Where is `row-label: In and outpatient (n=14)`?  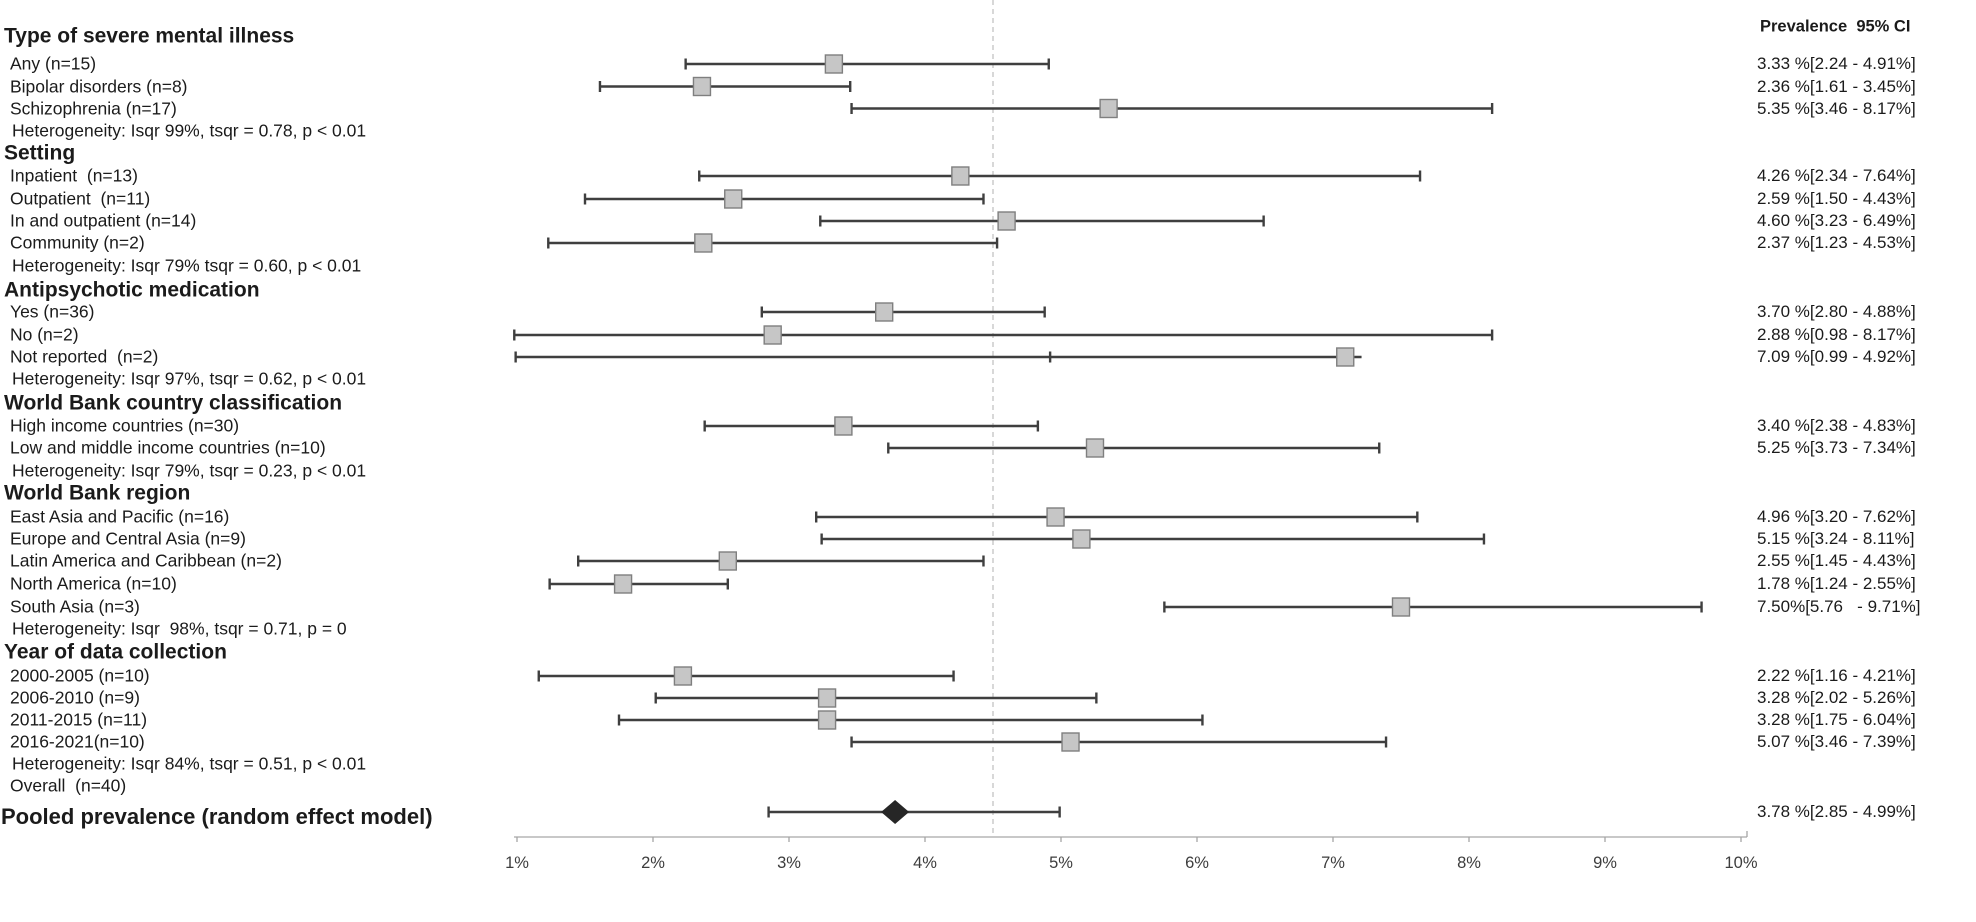
row-label: In and outpatient (n=14) is located at coordinates (103, 220).